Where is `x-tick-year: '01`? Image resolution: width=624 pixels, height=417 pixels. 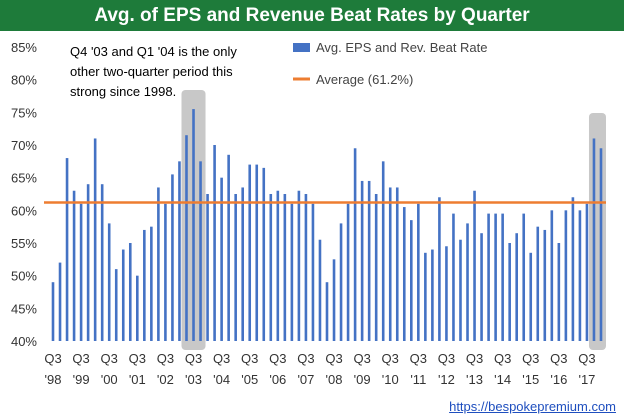 x-tick-year: '01 is located at coordinates (137, 379).